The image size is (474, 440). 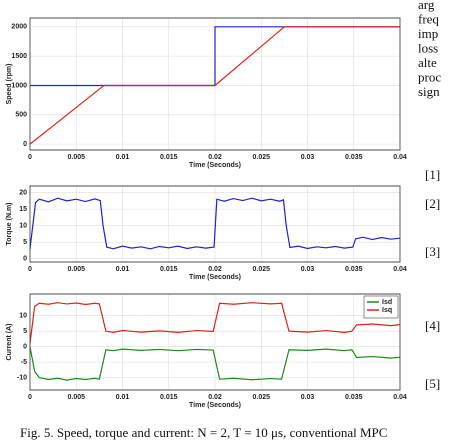 I want to click on reference-number: [5], so click(x=432, y=383).